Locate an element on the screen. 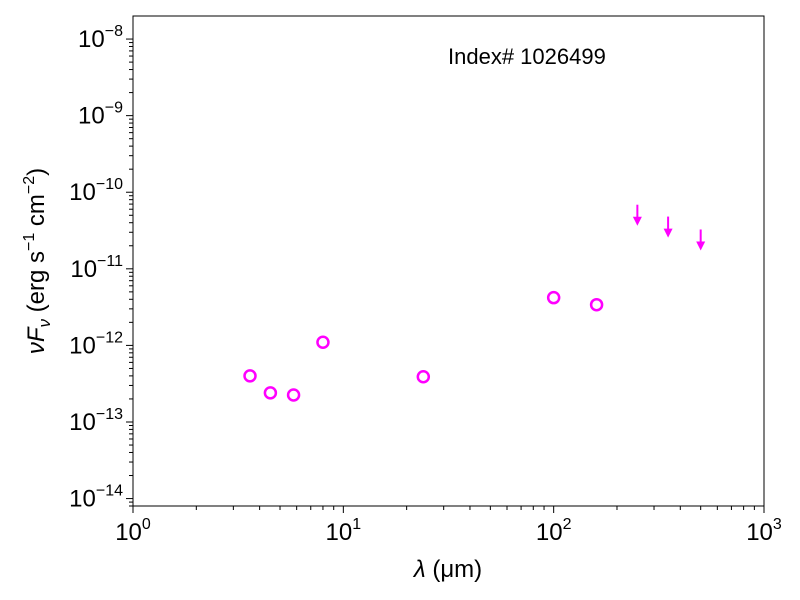 The image size is (800, 600). x-tick-label: 10⁰ is located at coordinates (133, 531).